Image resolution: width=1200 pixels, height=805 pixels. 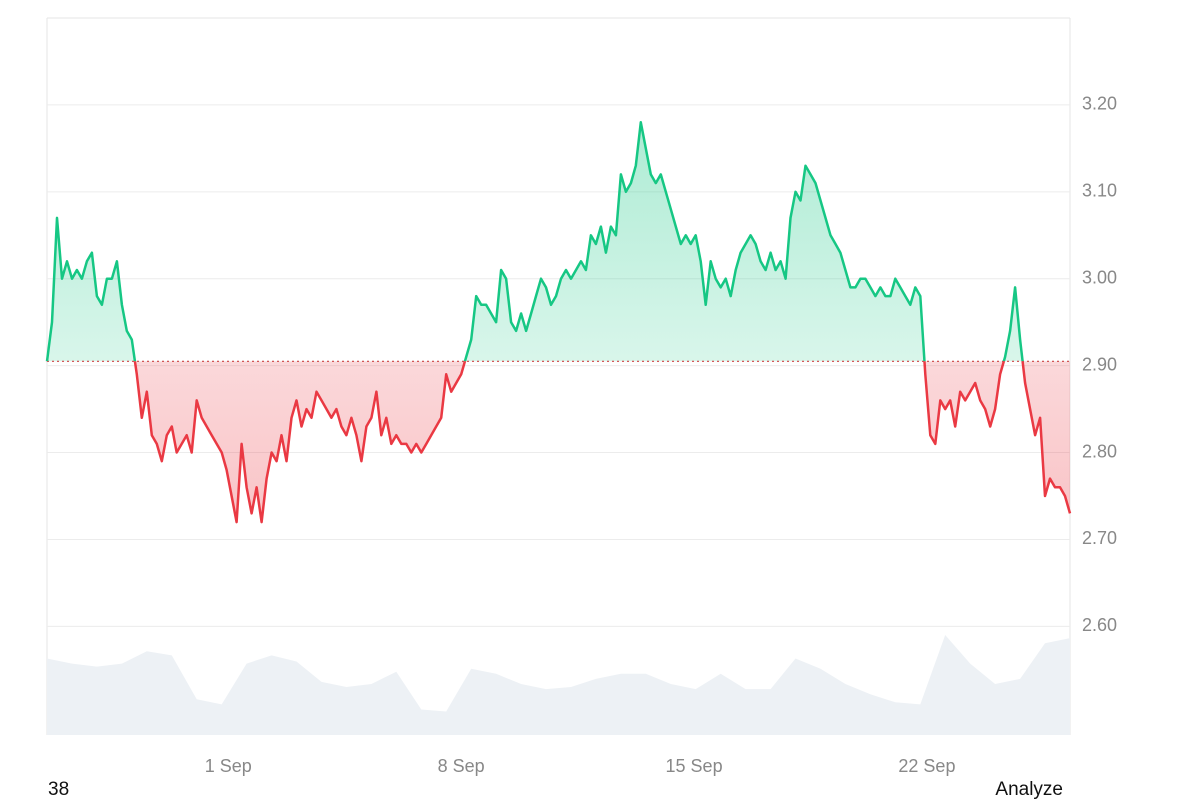 What do you see at coordinates (58, 789) in the screenshot?
I see `footer-left: 38` at bounding box center [58, 789].